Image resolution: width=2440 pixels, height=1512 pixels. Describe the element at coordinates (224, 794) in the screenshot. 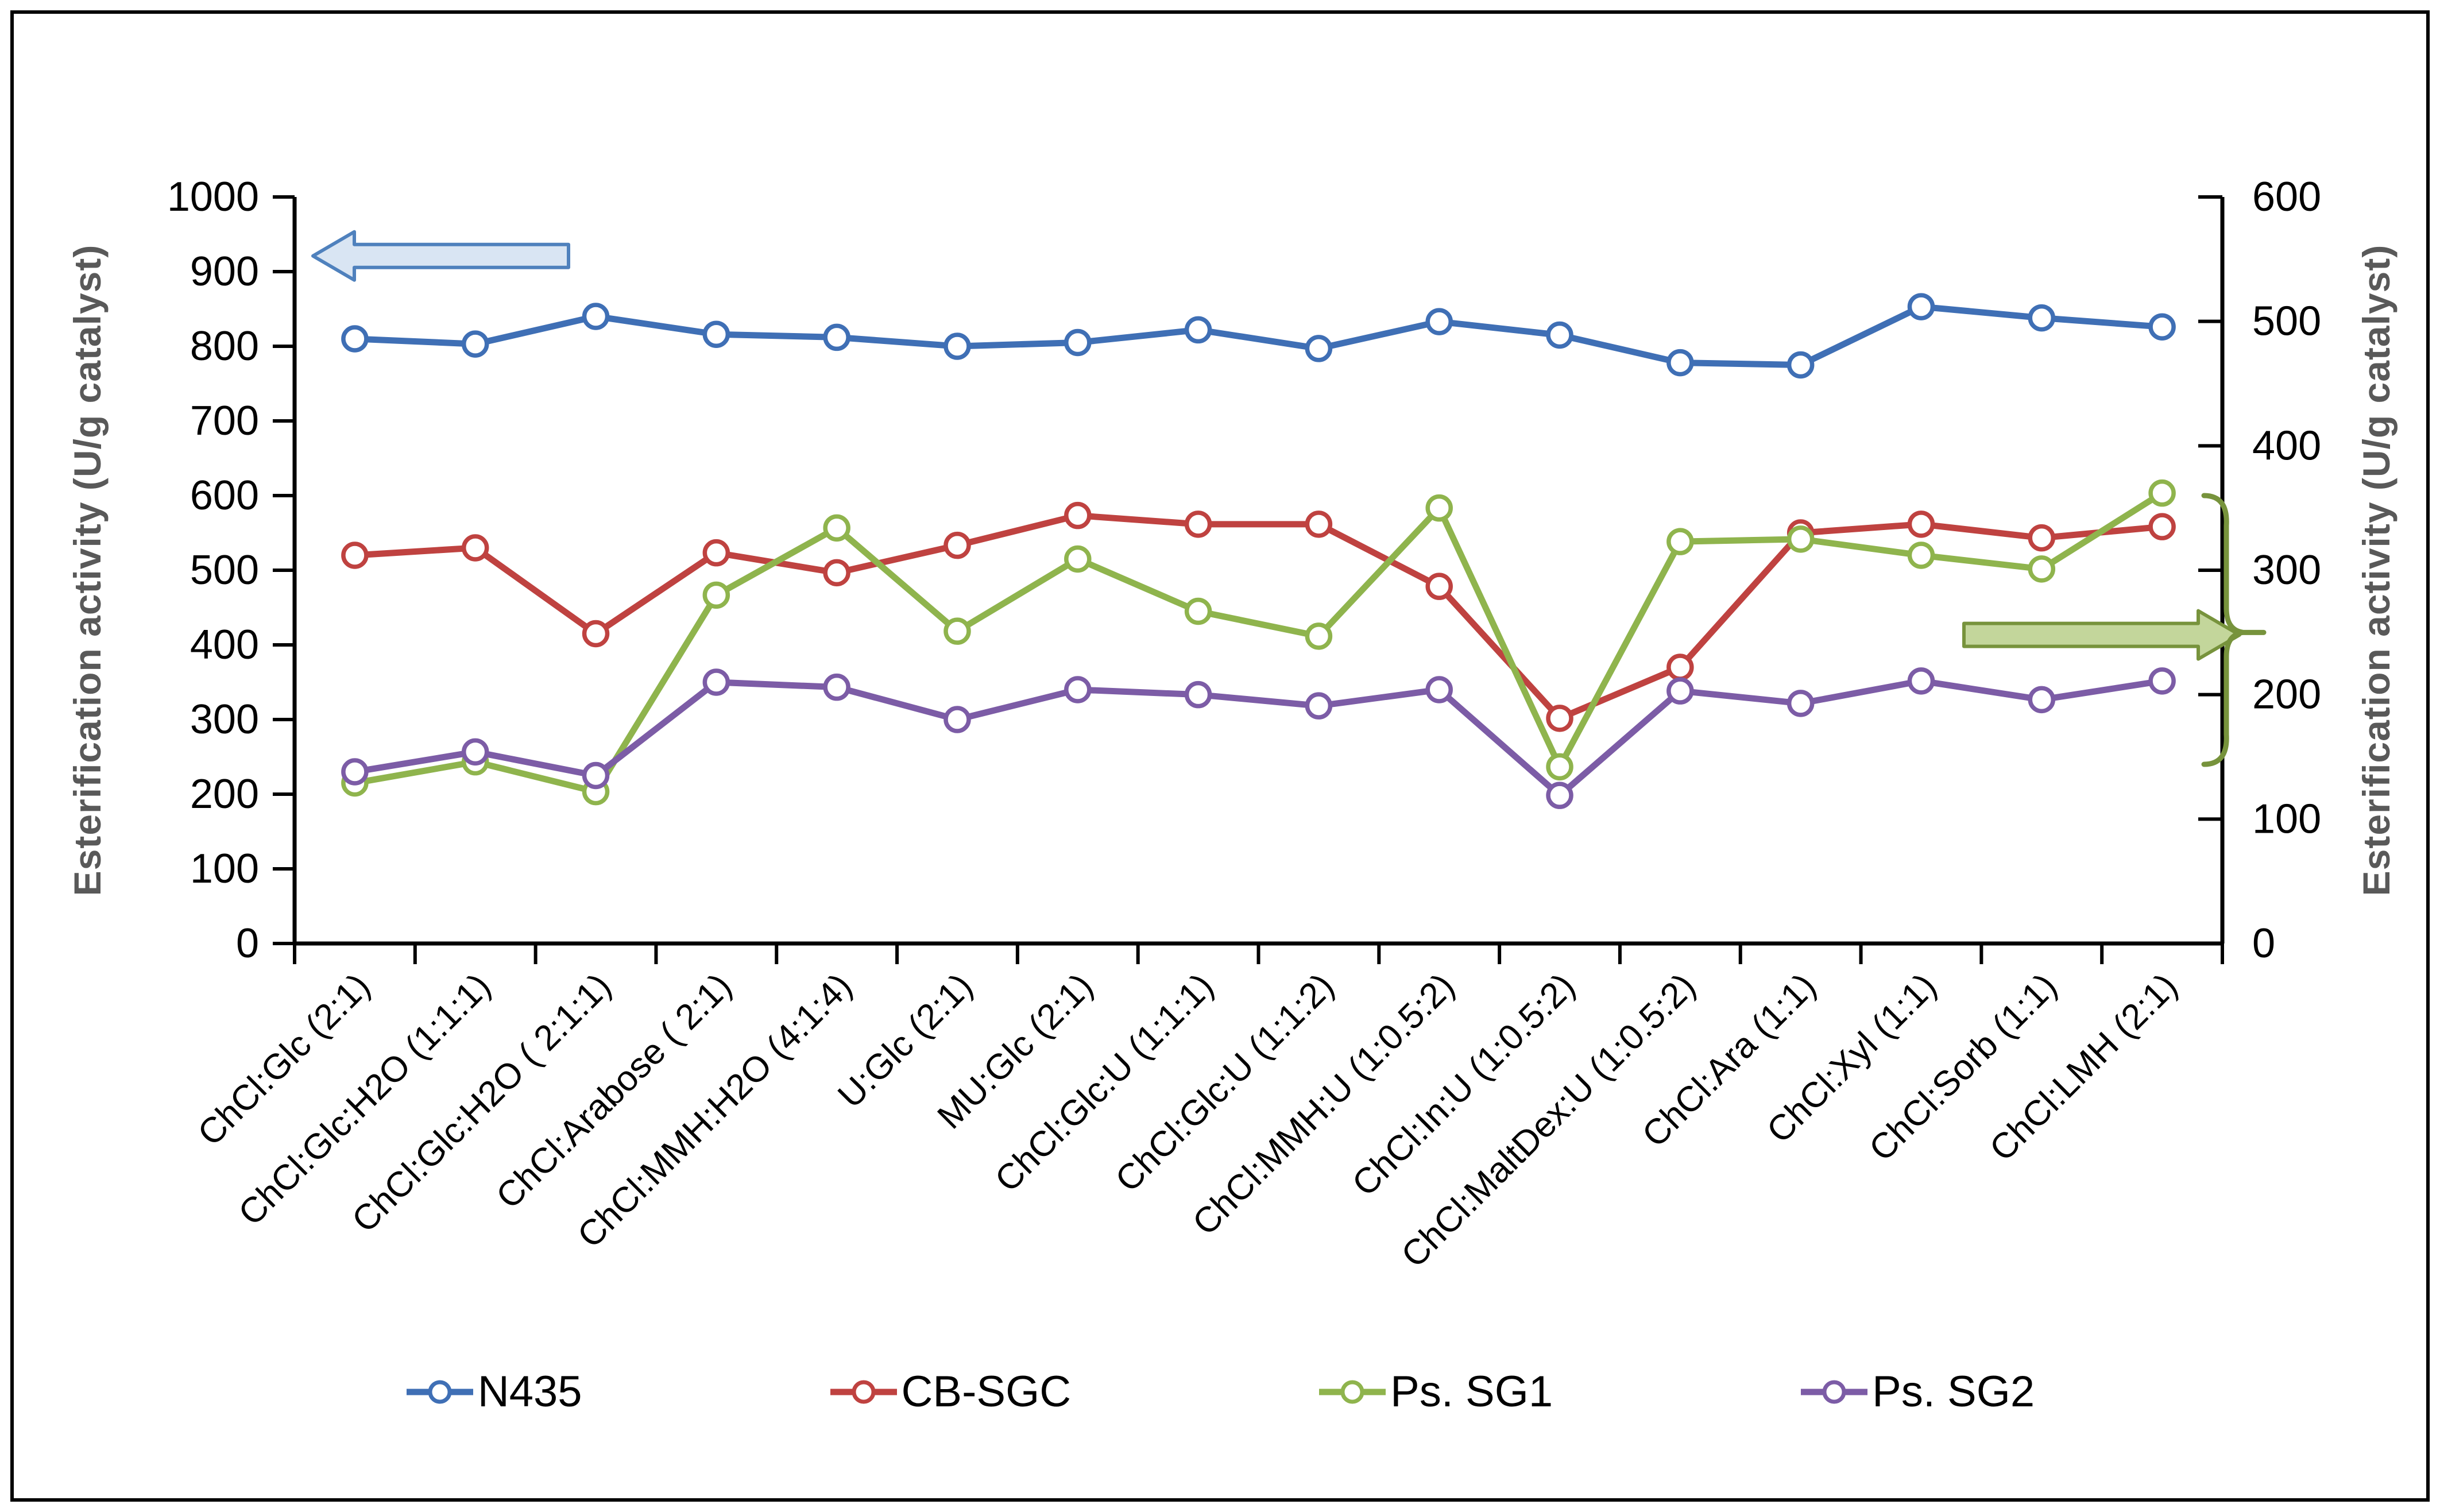

I see `left-axis-tick-label: 200` at that location.